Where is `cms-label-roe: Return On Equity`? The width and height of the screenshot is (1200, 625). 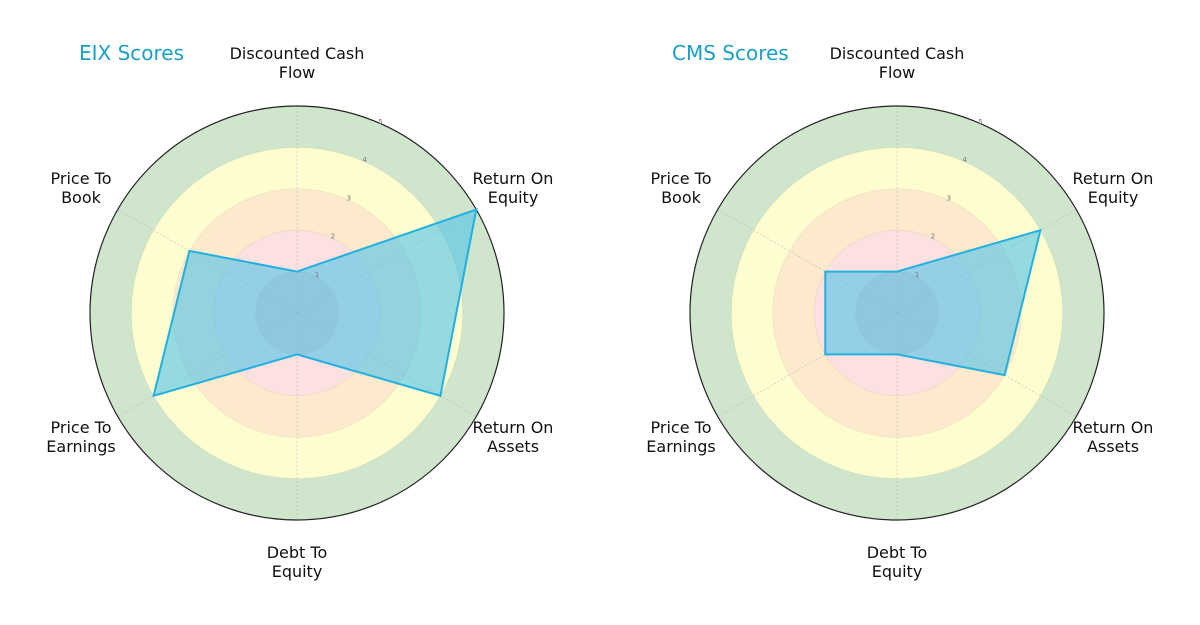
cms-label-roe: Return On Equity is located at coordinates (1113, 188).